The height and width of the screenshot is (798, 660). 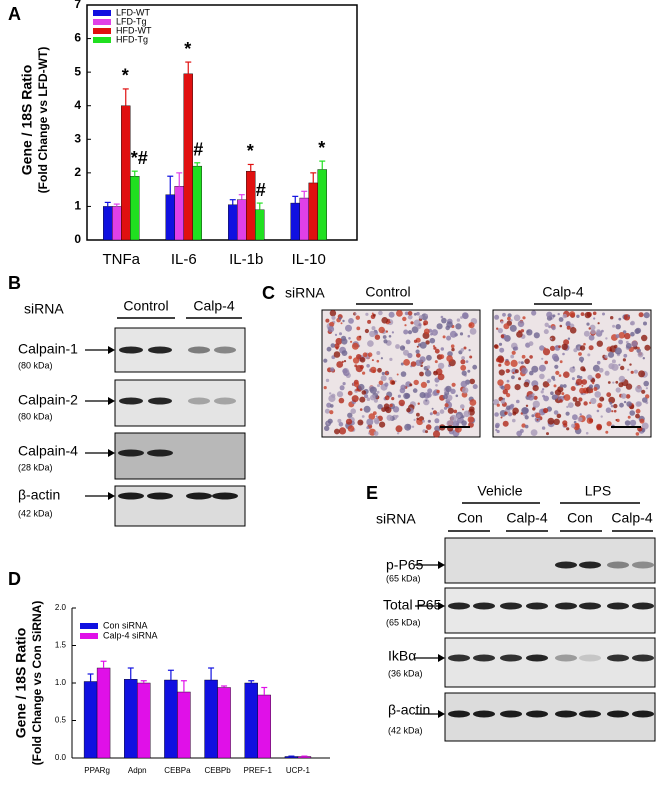 What do you see at coordinates (35, 513) in the screenshot?
I see `blot-size: (42 kDa)` at bounding box center [35, 513].